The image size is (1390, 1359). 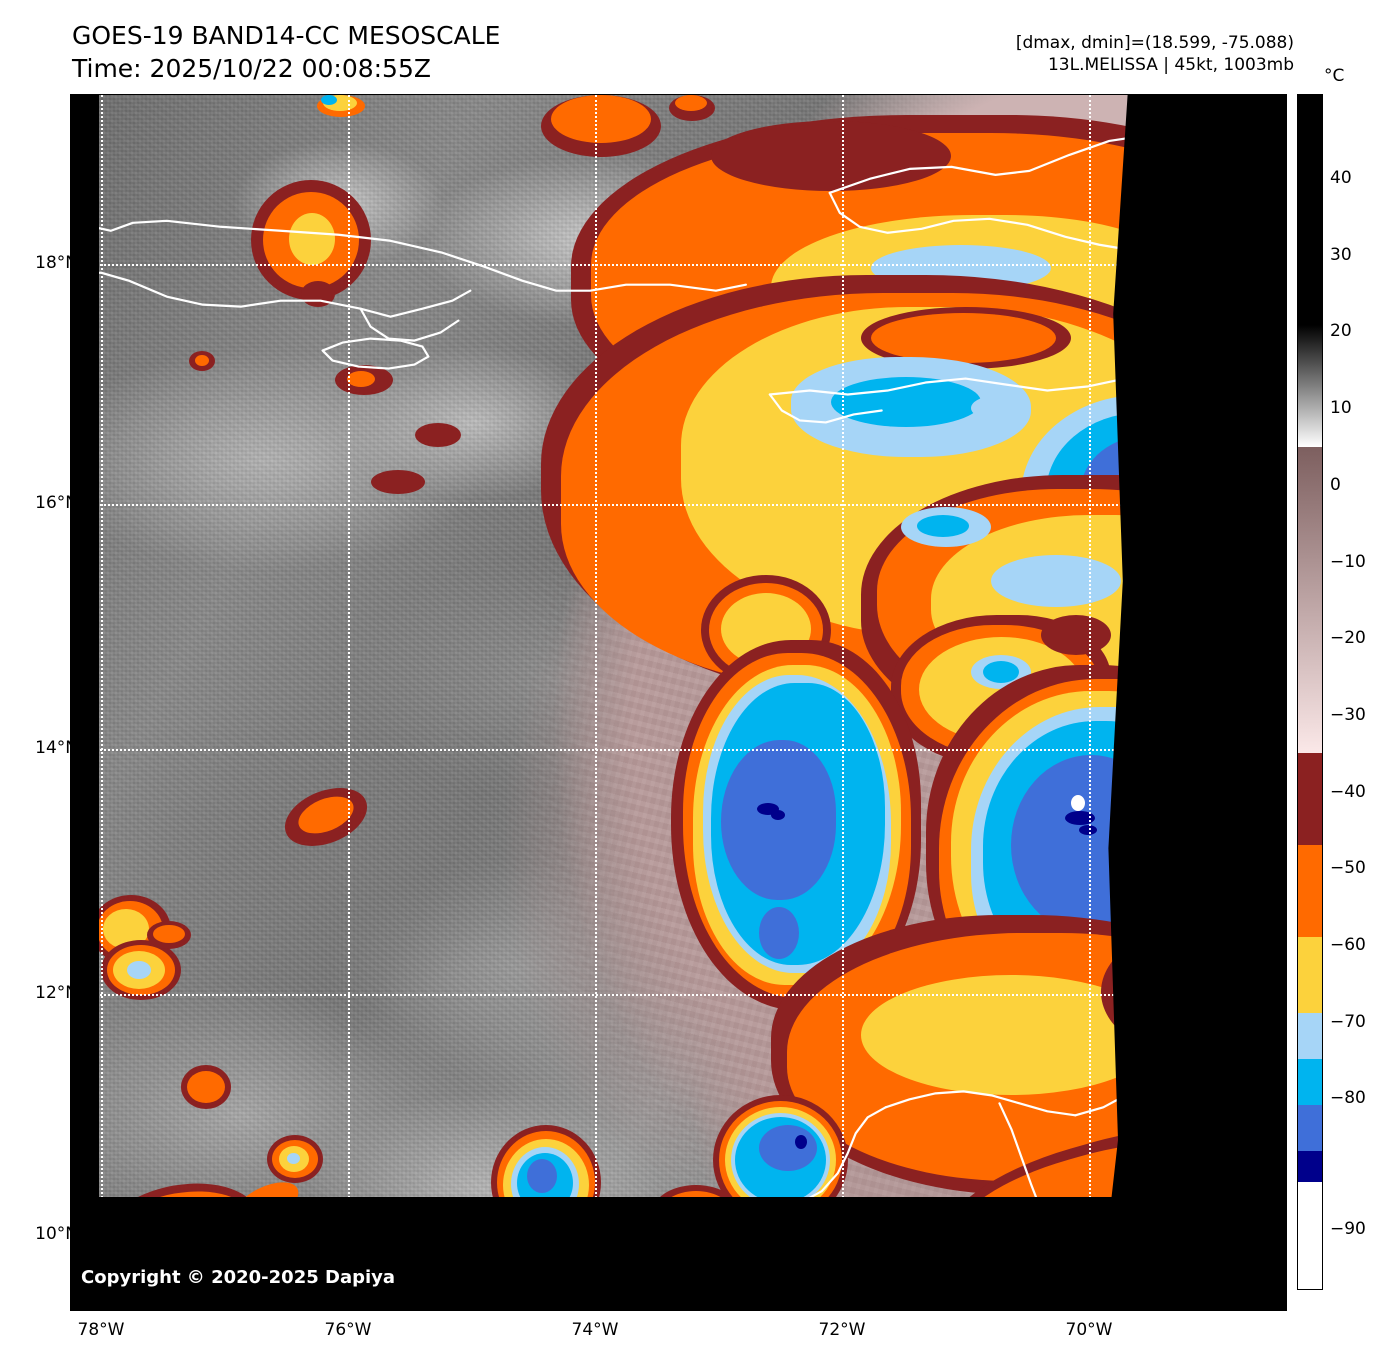 What do you see at coordinates (286, 35) in the screenshot?
I see `page-title: GOES-19 BAND14-CC MESOSCALE` at bounding box center [286, 35].